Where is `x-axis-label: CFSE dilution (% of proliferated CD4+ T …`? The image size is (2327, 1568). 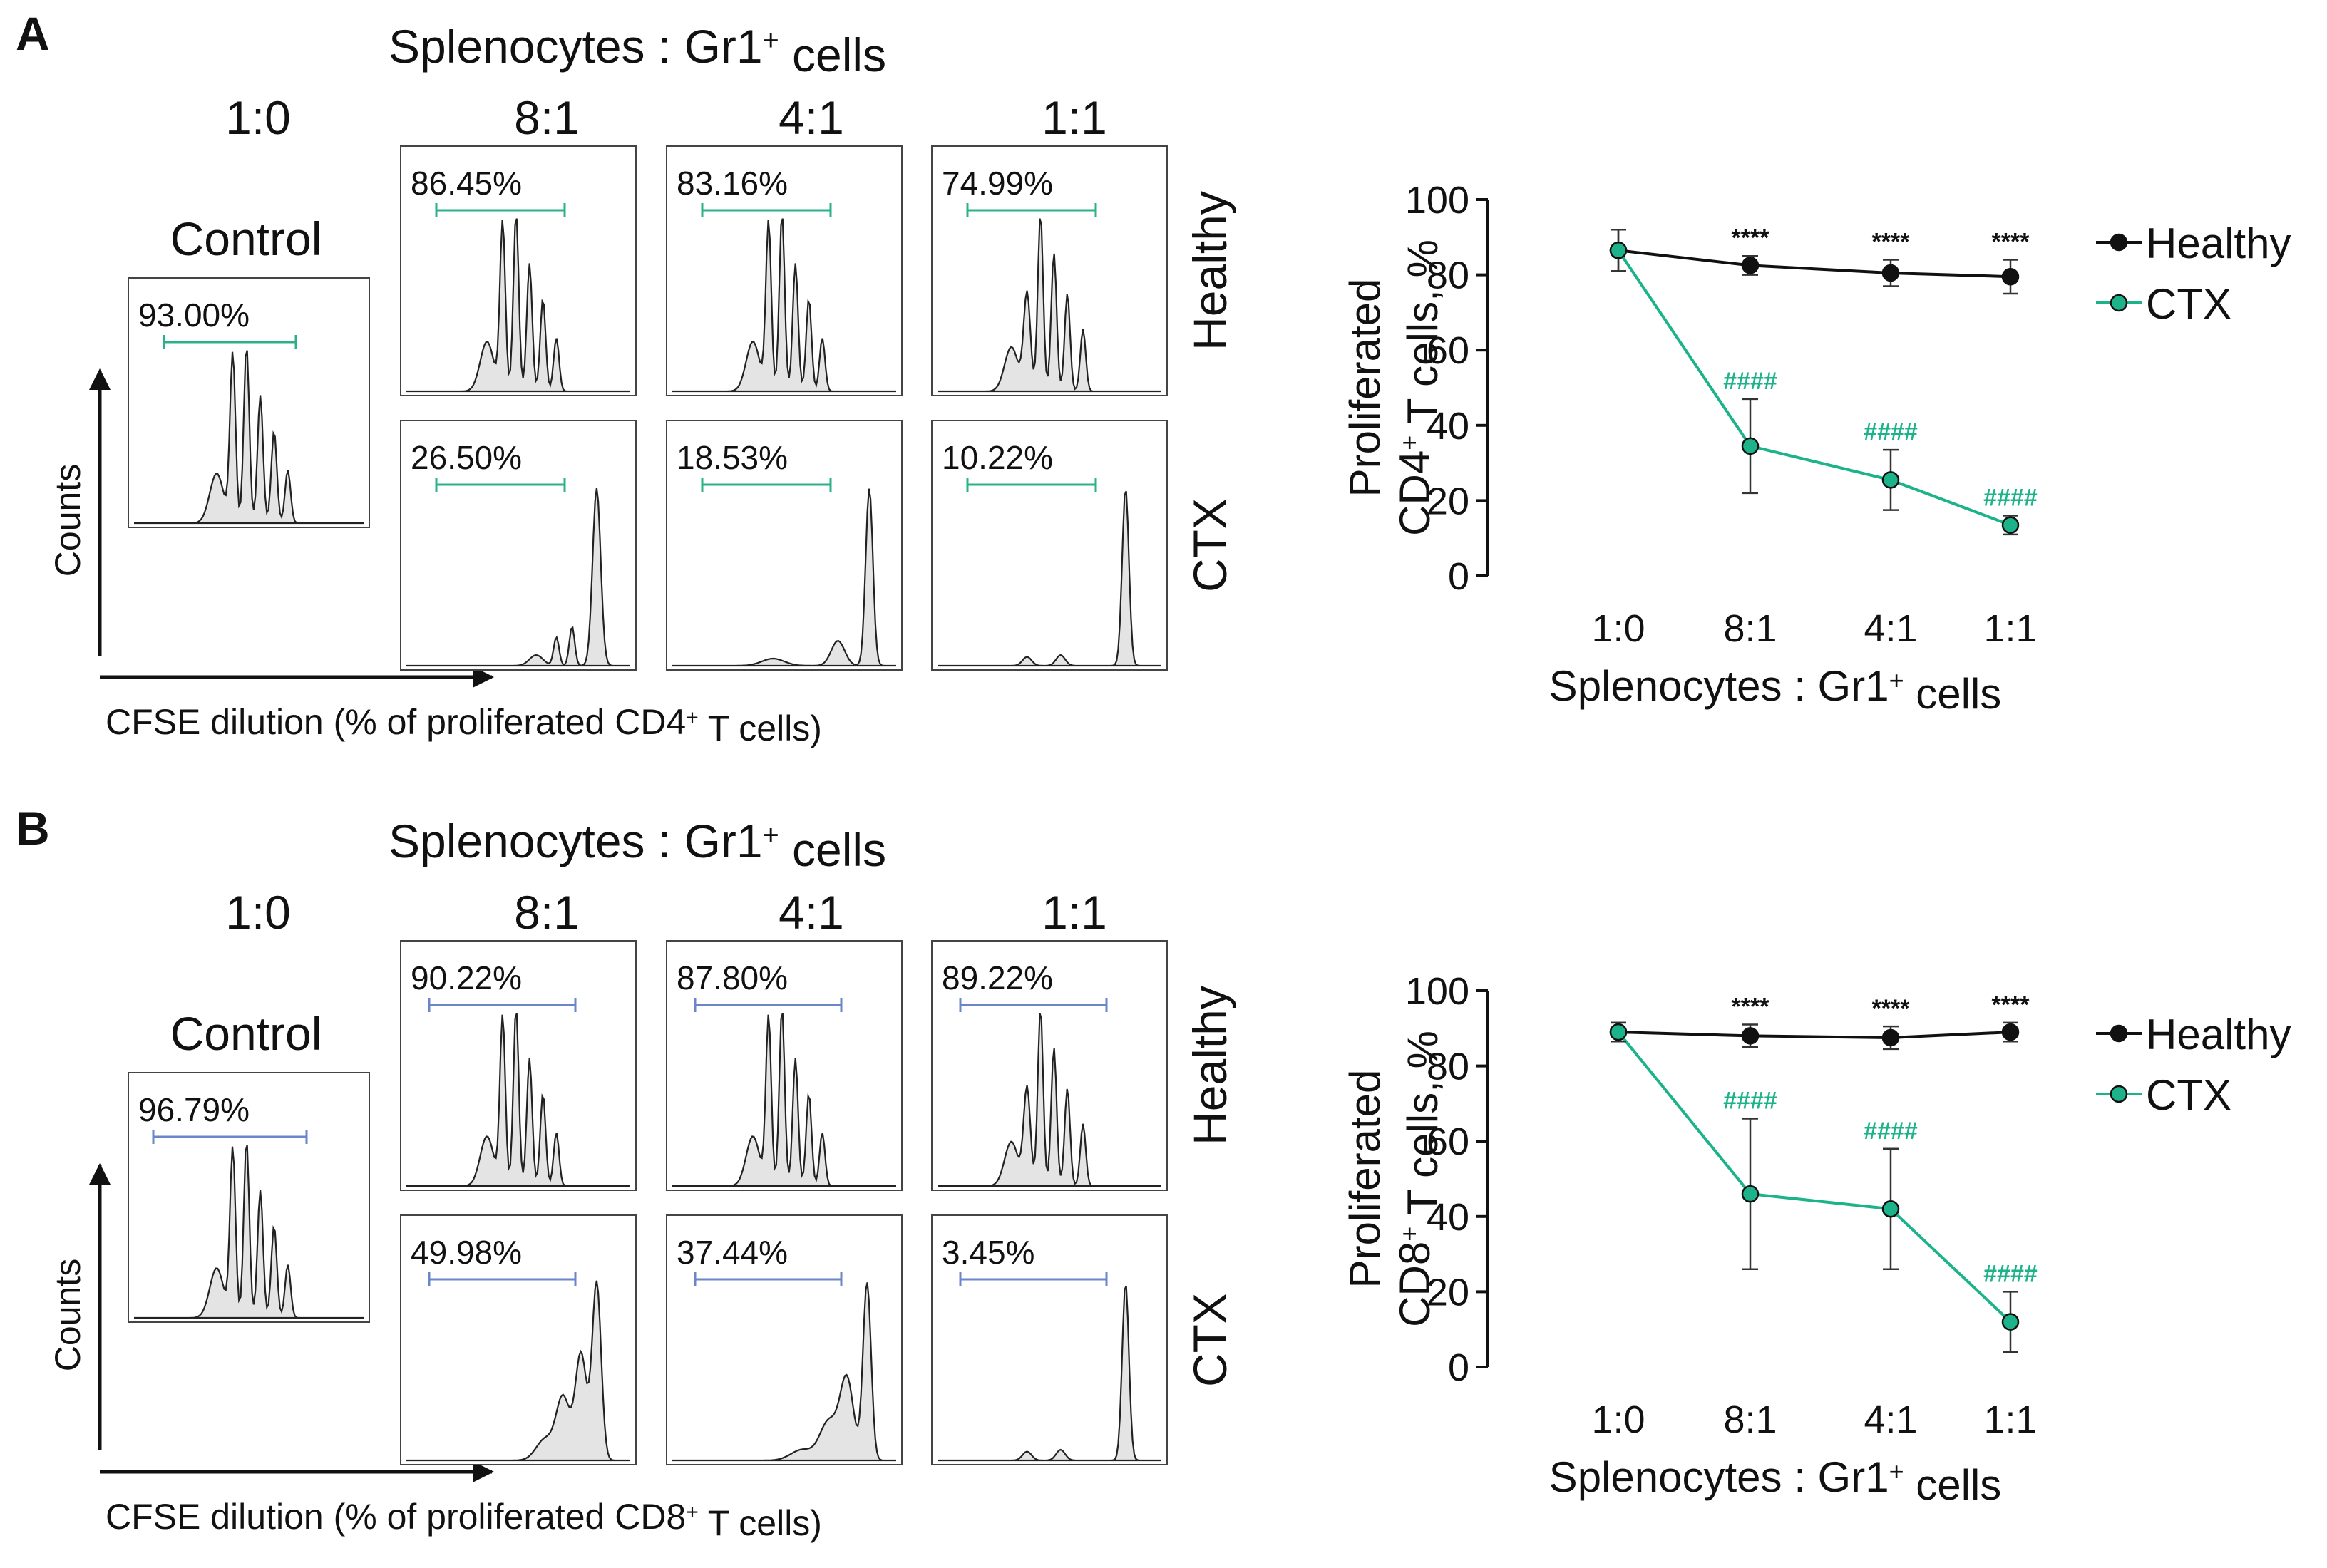
x-axis-label: CFSE dilution (% of proliferated CD4+ T … is located at coordinates (464, 725).